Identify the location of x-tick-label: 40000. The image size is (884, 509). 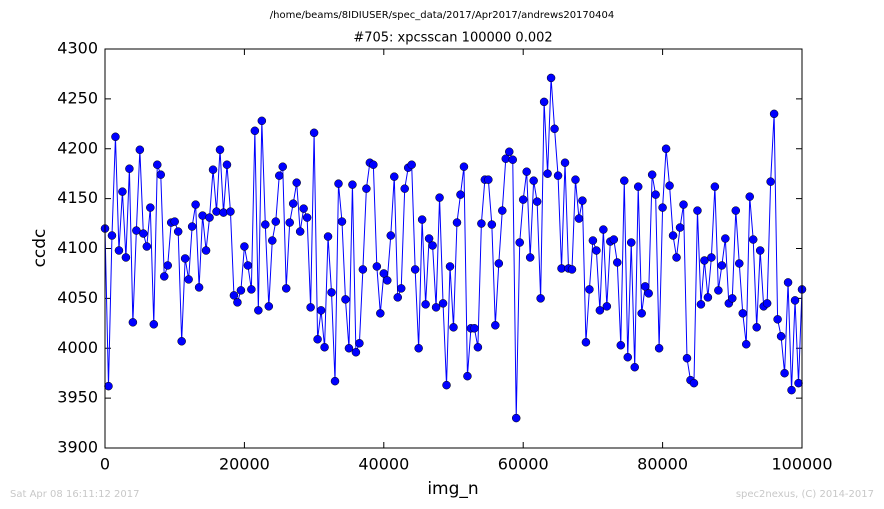
(383, 464).